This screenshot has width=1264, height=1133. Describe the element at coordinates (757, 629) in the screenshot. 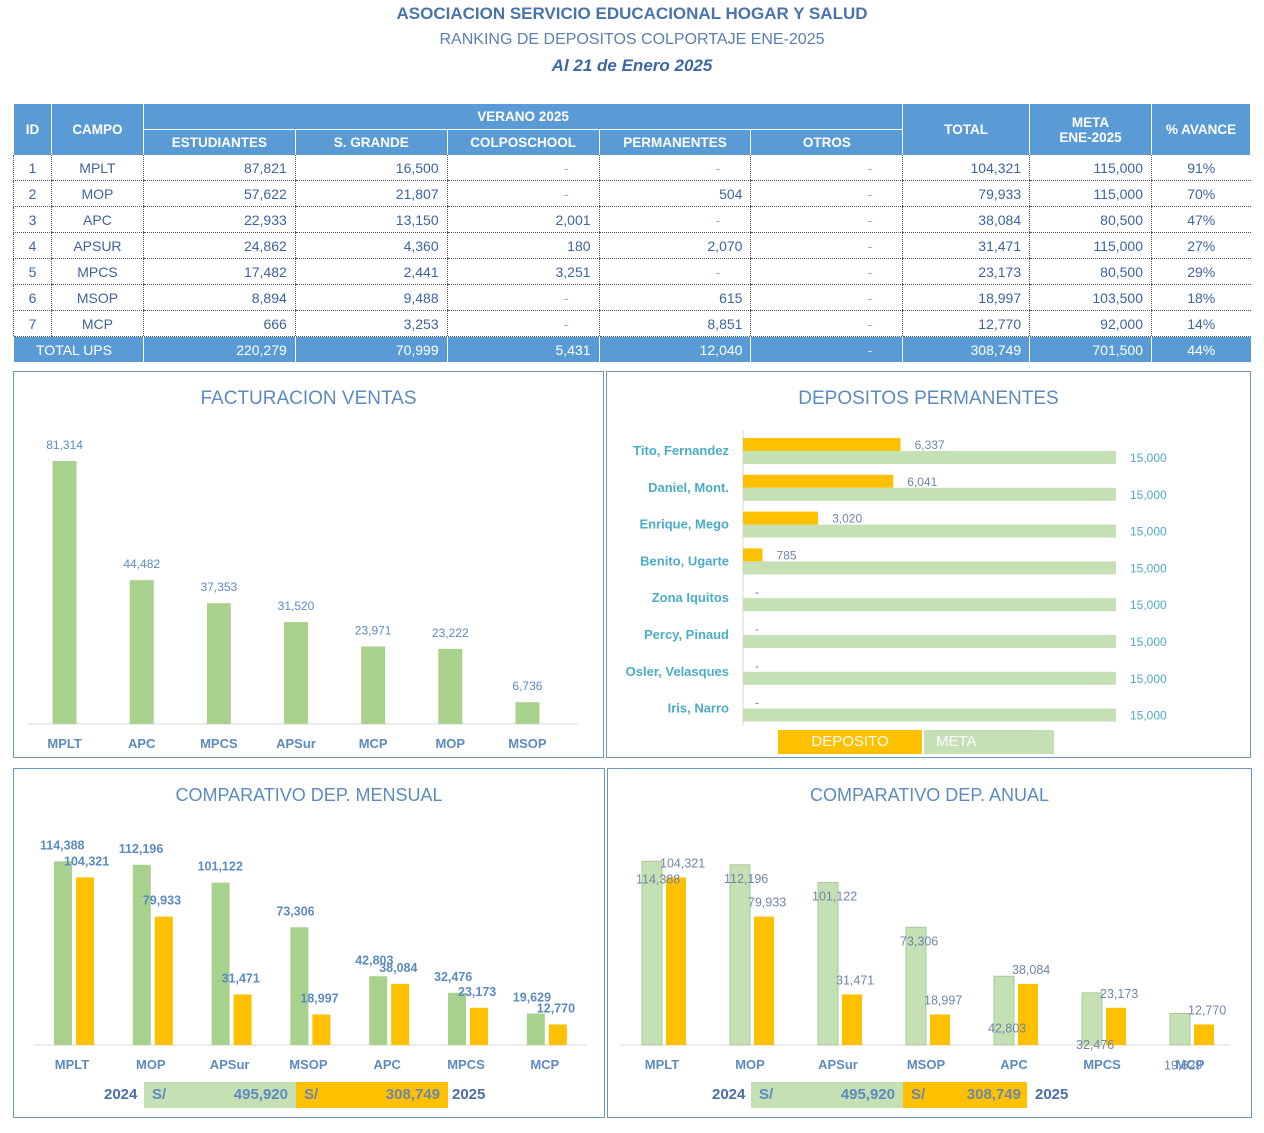

I see `deposito-label: -` at that location.